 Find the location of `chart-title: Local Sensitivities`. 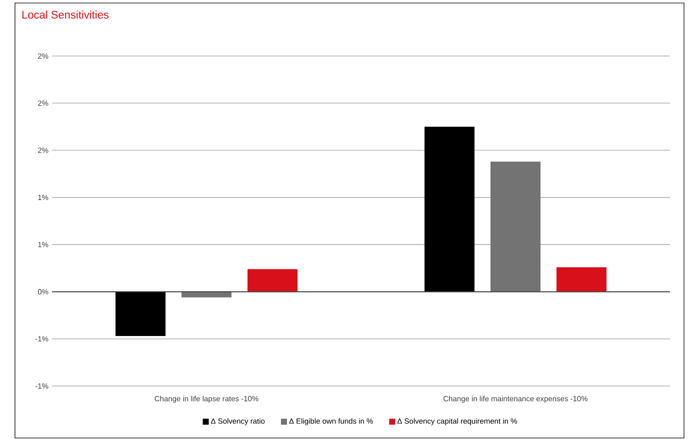

chart-title: Local Sensitivities is located at coordinates (65, 14).